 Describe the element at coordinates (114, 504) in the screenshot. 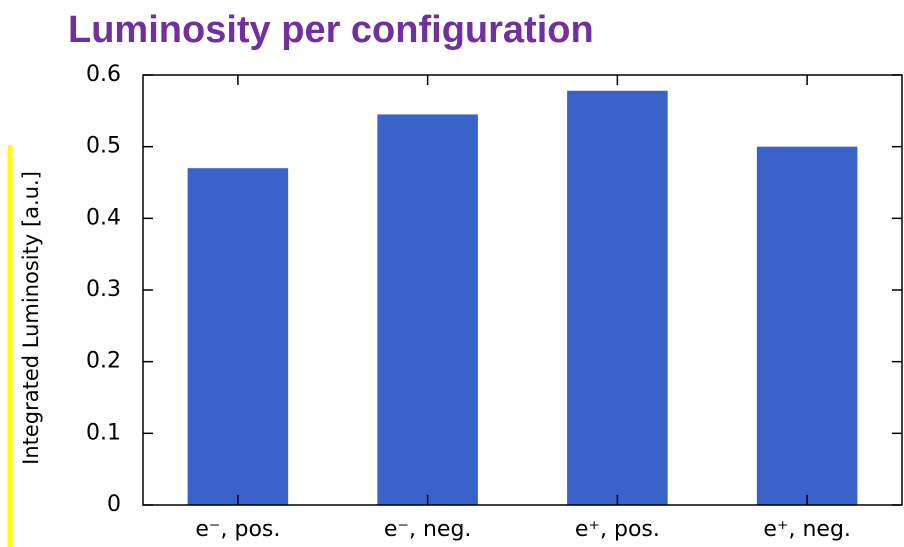

I see `y-tick-label: 0` at that location.